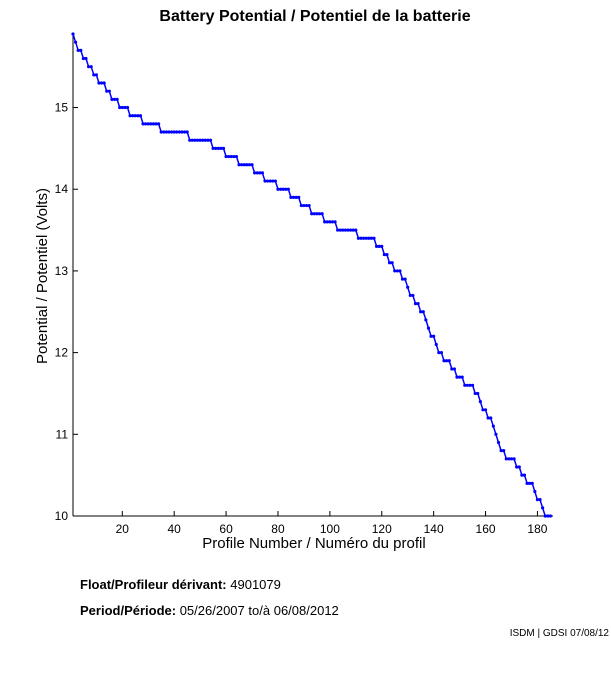 This screenshot has height=675, width=611. Describe the element at coordinates (180, 584) in the screenshot. I see `float-info: Float/Profileur dérivant: 4901079` at that location.